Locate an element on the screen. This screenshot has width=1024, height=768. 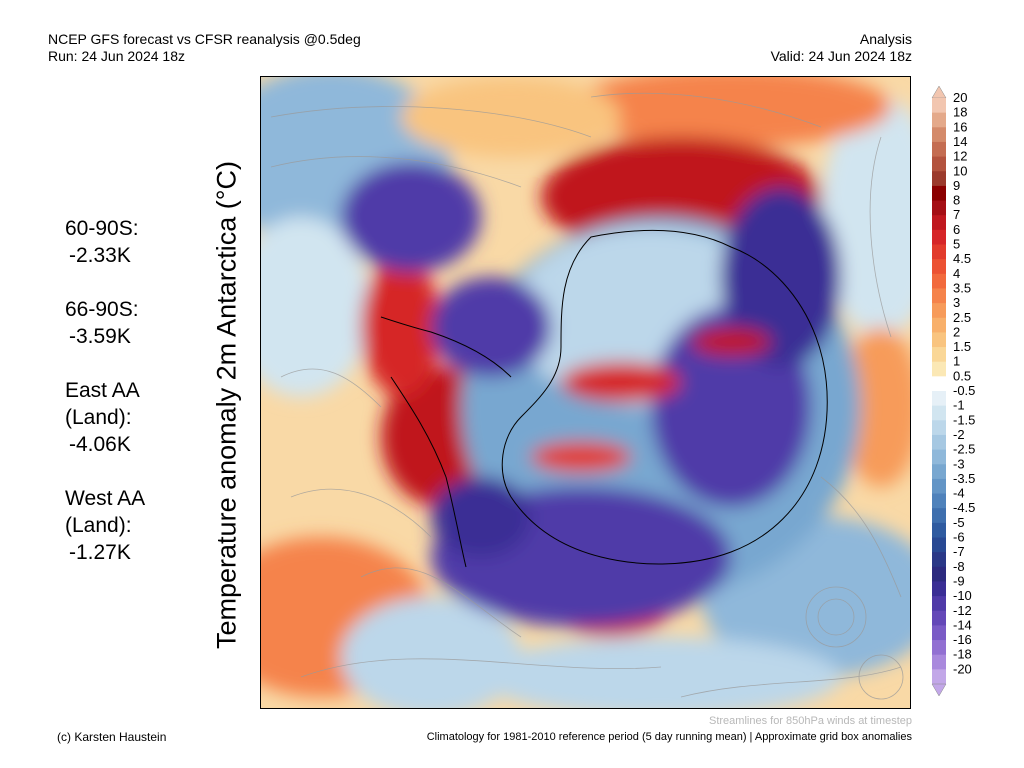
colorbar-label: 10 is located at coordinates (960, 170).